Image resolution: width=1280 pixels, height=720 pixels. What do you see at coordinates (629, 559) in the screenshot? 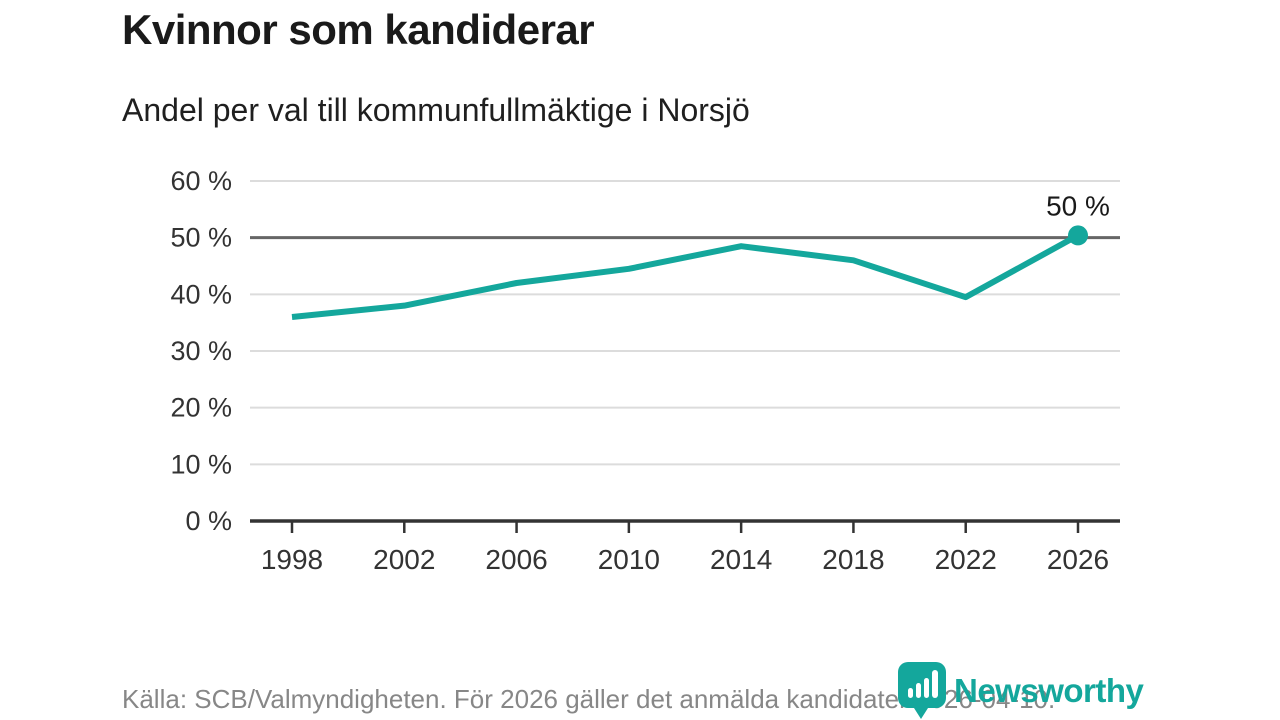
I see `x-axis-tick-label: 2010` at bounding box center [629, 559].